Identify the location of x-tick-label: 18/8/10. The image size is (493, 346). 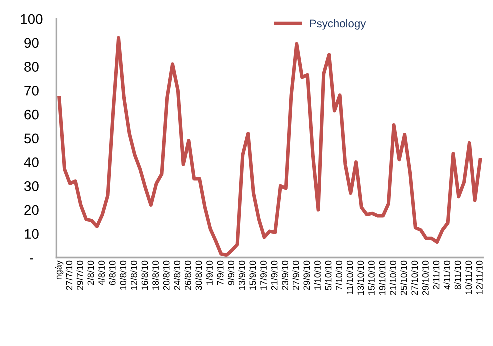
(155, 275).